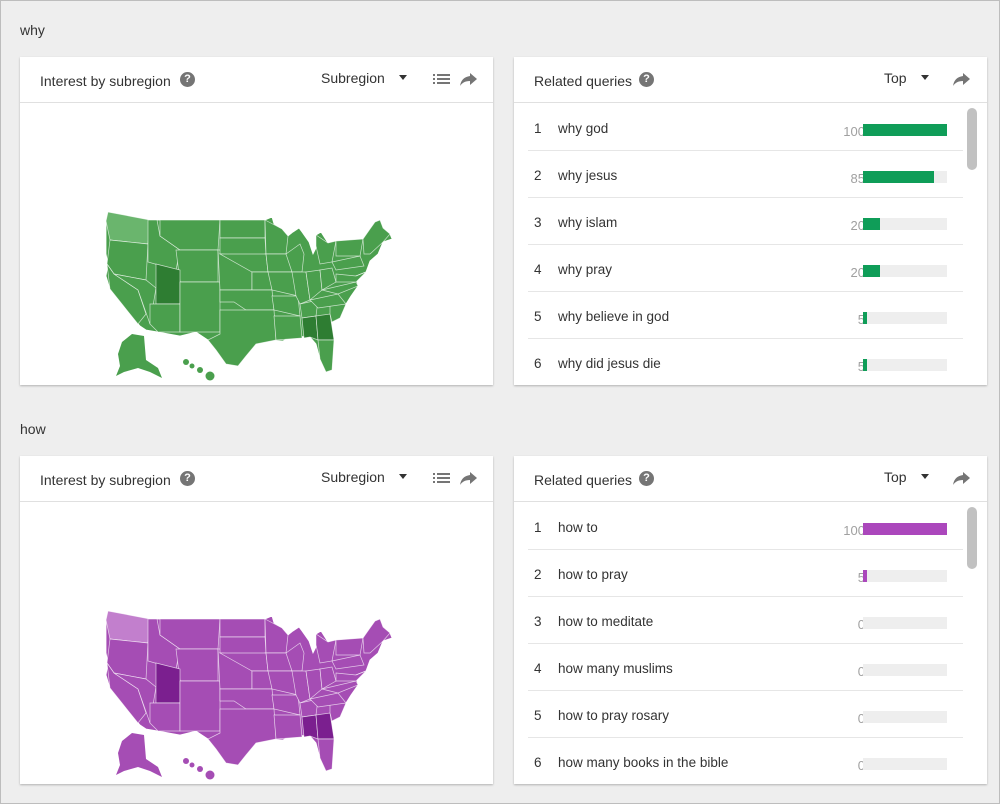  I want to click on query-value: 100, so click(854, 131).